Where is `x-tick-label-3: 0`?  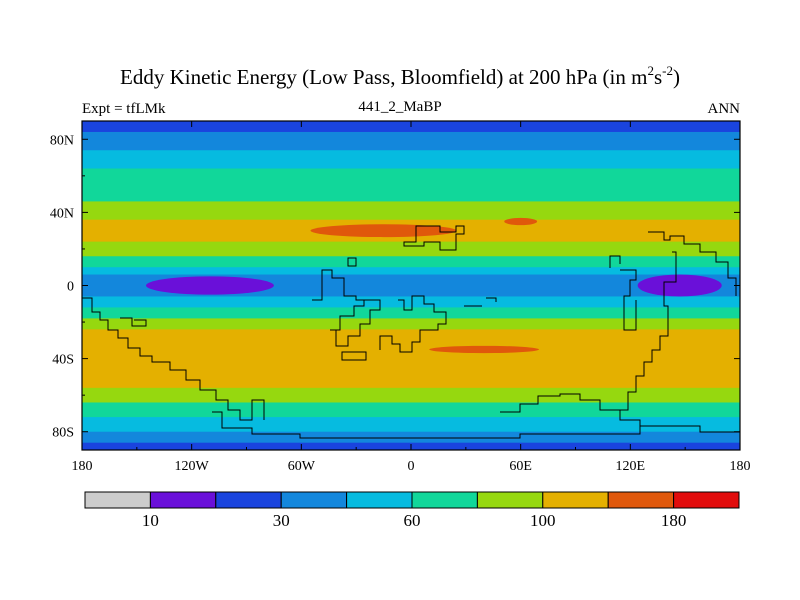 x-tick-label-3: 0 is located at coordinates (411, 466).